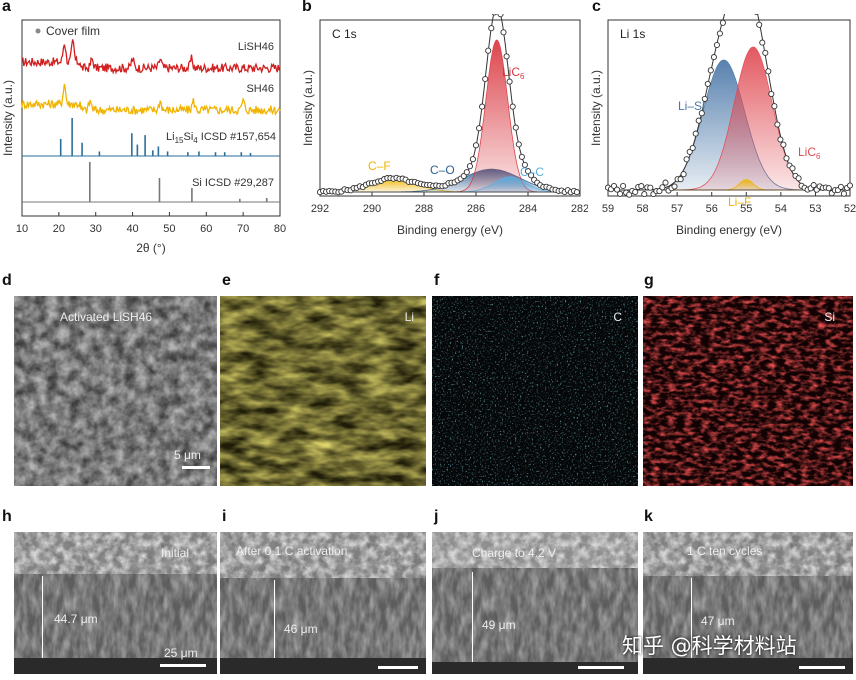  Describe the element at coordinates (106, 317) in the screenshot. I see `sem-d-label: Activated LiSH46` at that location.